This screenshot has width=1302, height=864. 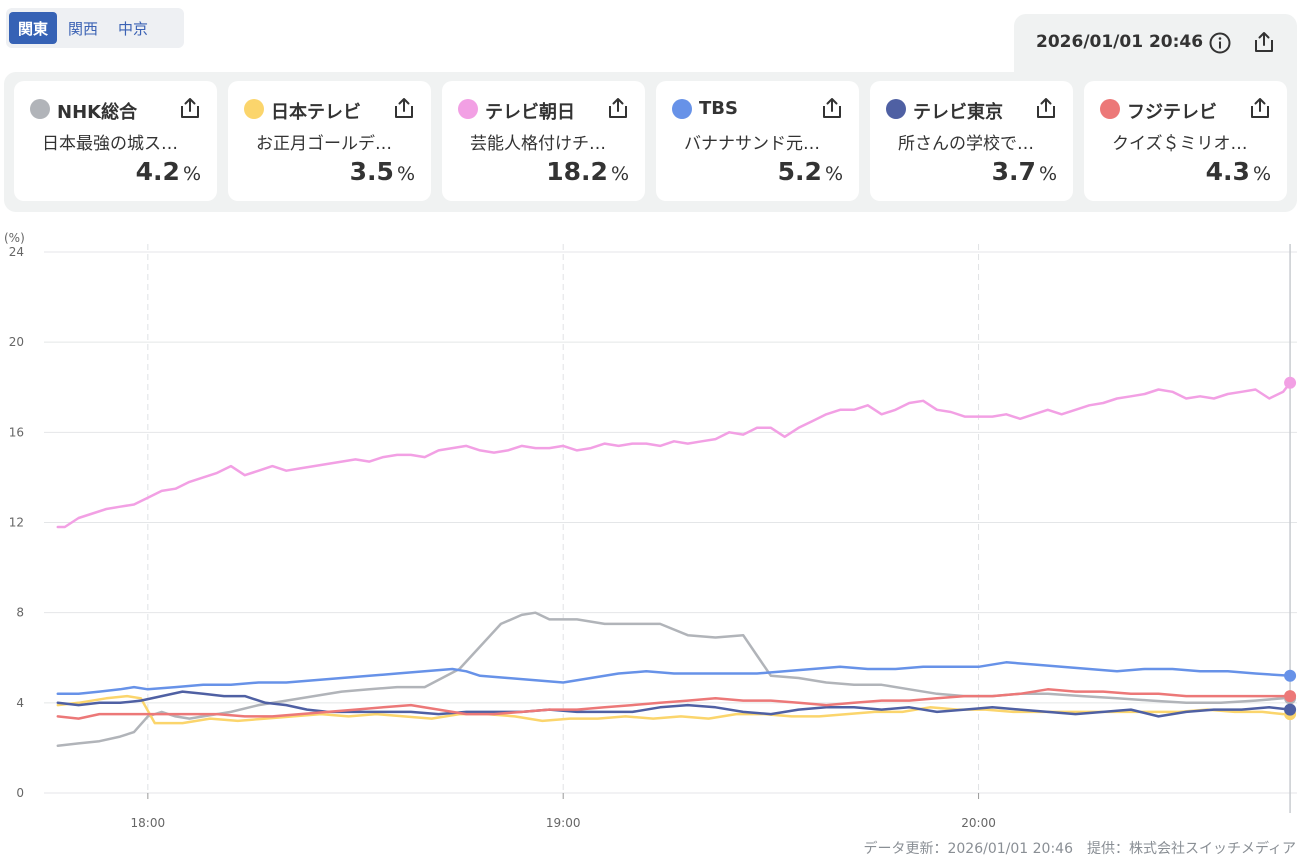 I want to click on x-tick-label: 18:00, so click(x=148, y=823).